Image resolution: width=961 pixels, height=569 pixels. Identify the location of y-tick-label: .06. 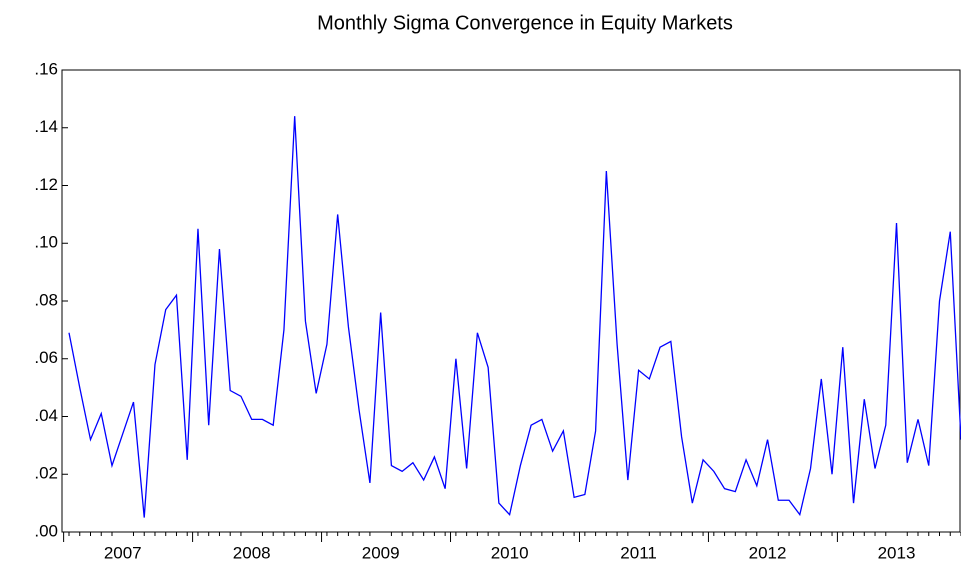
(46, 357).